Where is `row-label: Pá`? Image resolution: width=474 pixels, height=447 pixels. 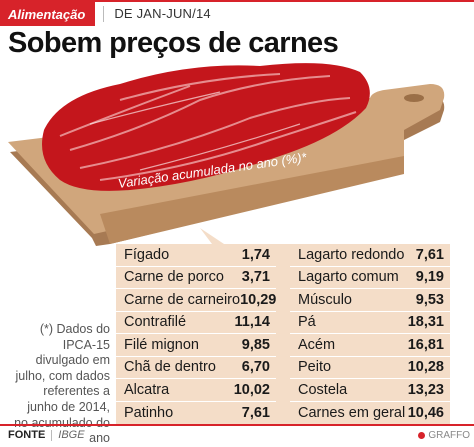
row-label: Pá is located at coordinates (307, 322).